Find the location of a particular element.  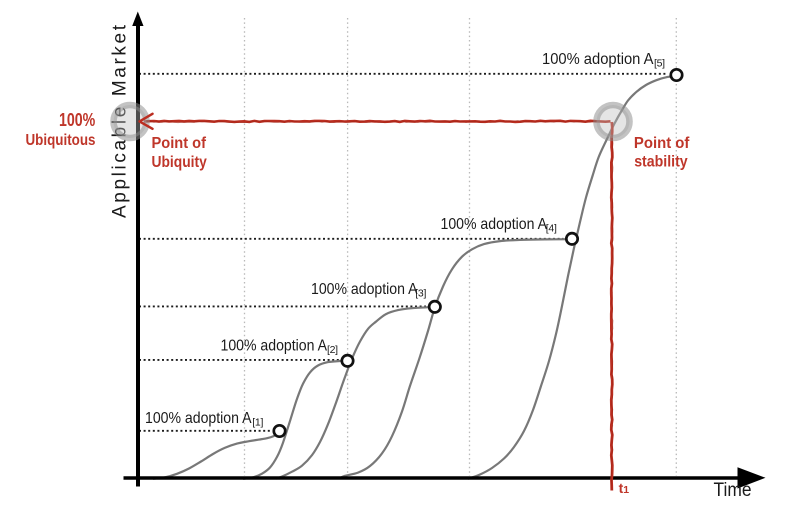

svg-text: [1] is located at coordinates (257, 422).